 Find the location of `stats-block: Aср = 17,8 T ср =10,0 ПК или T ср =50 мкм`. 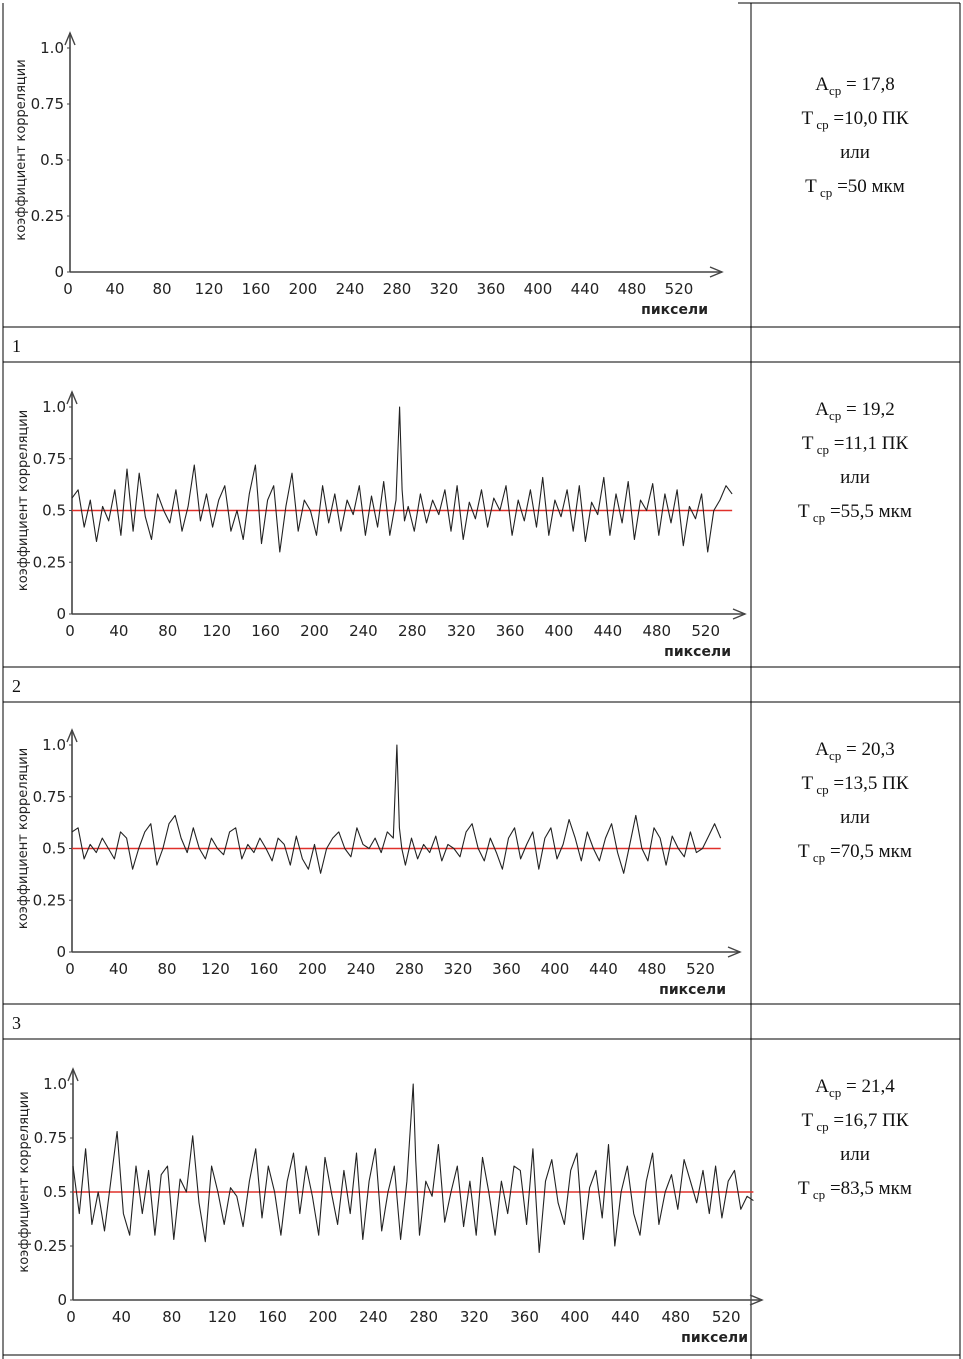

stats-block: Aср = 17,8 T ср =10,0 ПК или T ср =50 мкм is located at coordinates (855, 137).